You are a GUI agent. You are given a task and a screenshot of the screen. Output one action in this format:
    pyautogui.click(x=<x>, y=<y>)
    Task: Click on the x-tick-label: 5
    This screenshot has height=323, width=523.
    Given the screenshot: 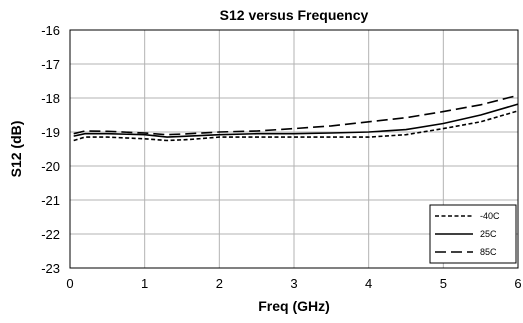 What is the action you would take?
    pyautogui.click(x=443, y=283)
    